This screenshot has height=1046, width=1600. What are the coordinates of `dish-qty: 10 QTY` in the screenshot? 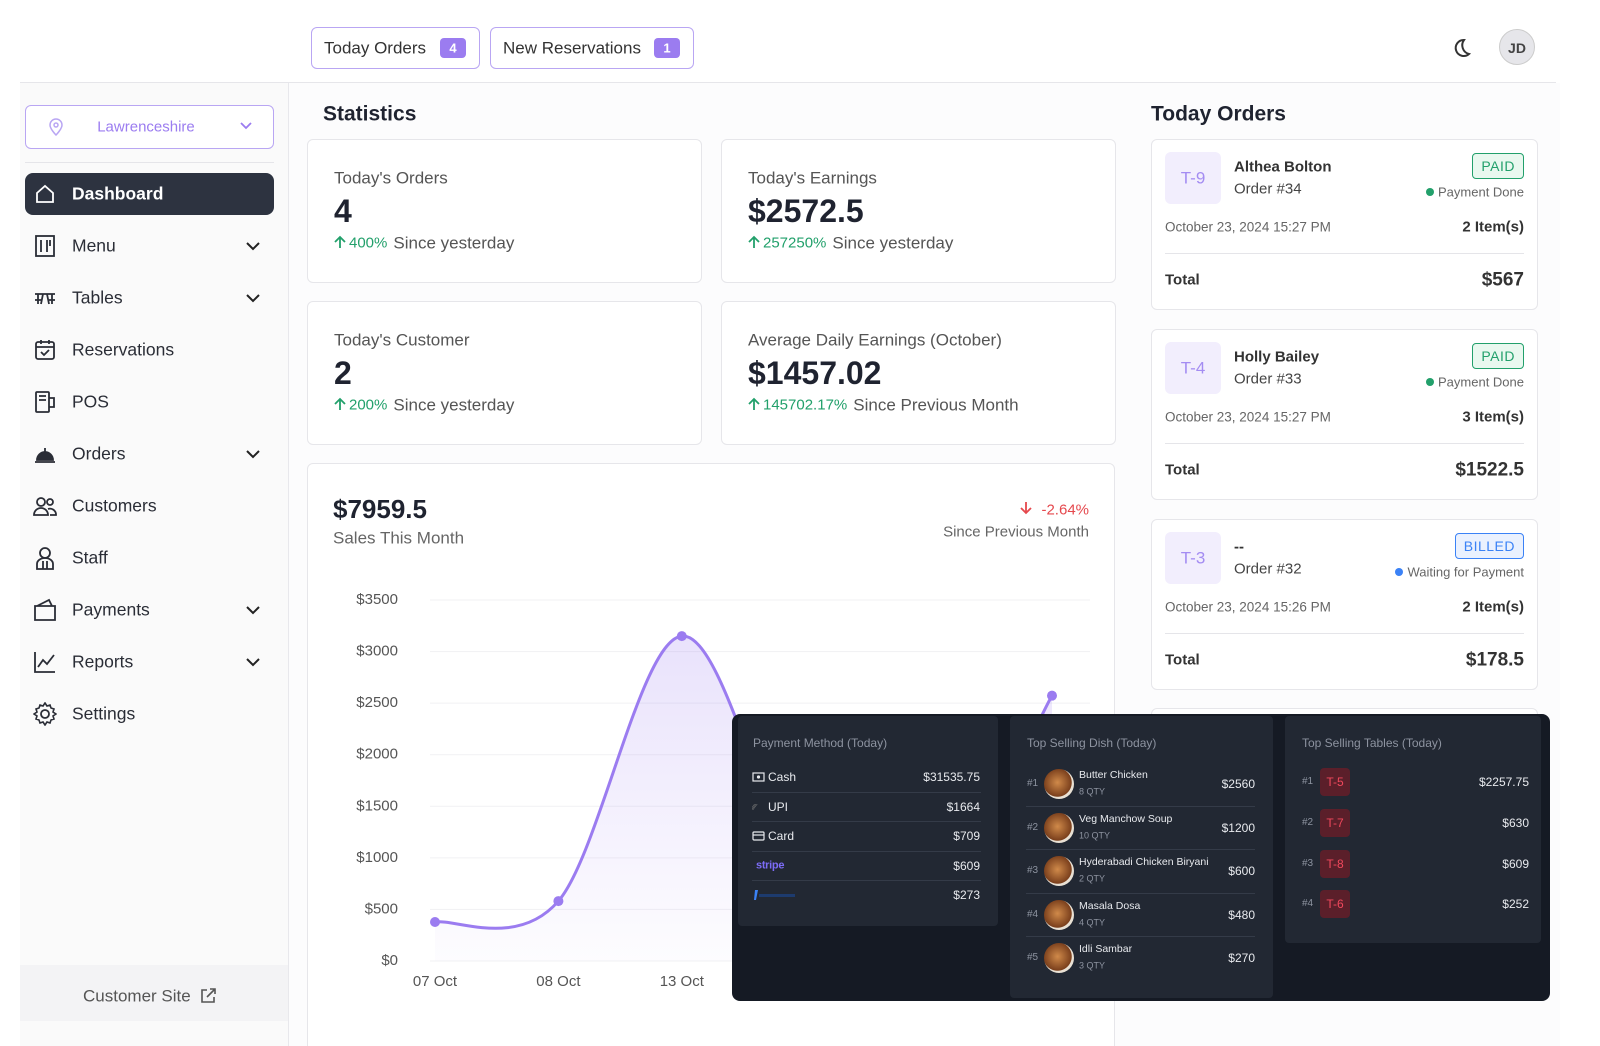 It's located at (1095, 835).